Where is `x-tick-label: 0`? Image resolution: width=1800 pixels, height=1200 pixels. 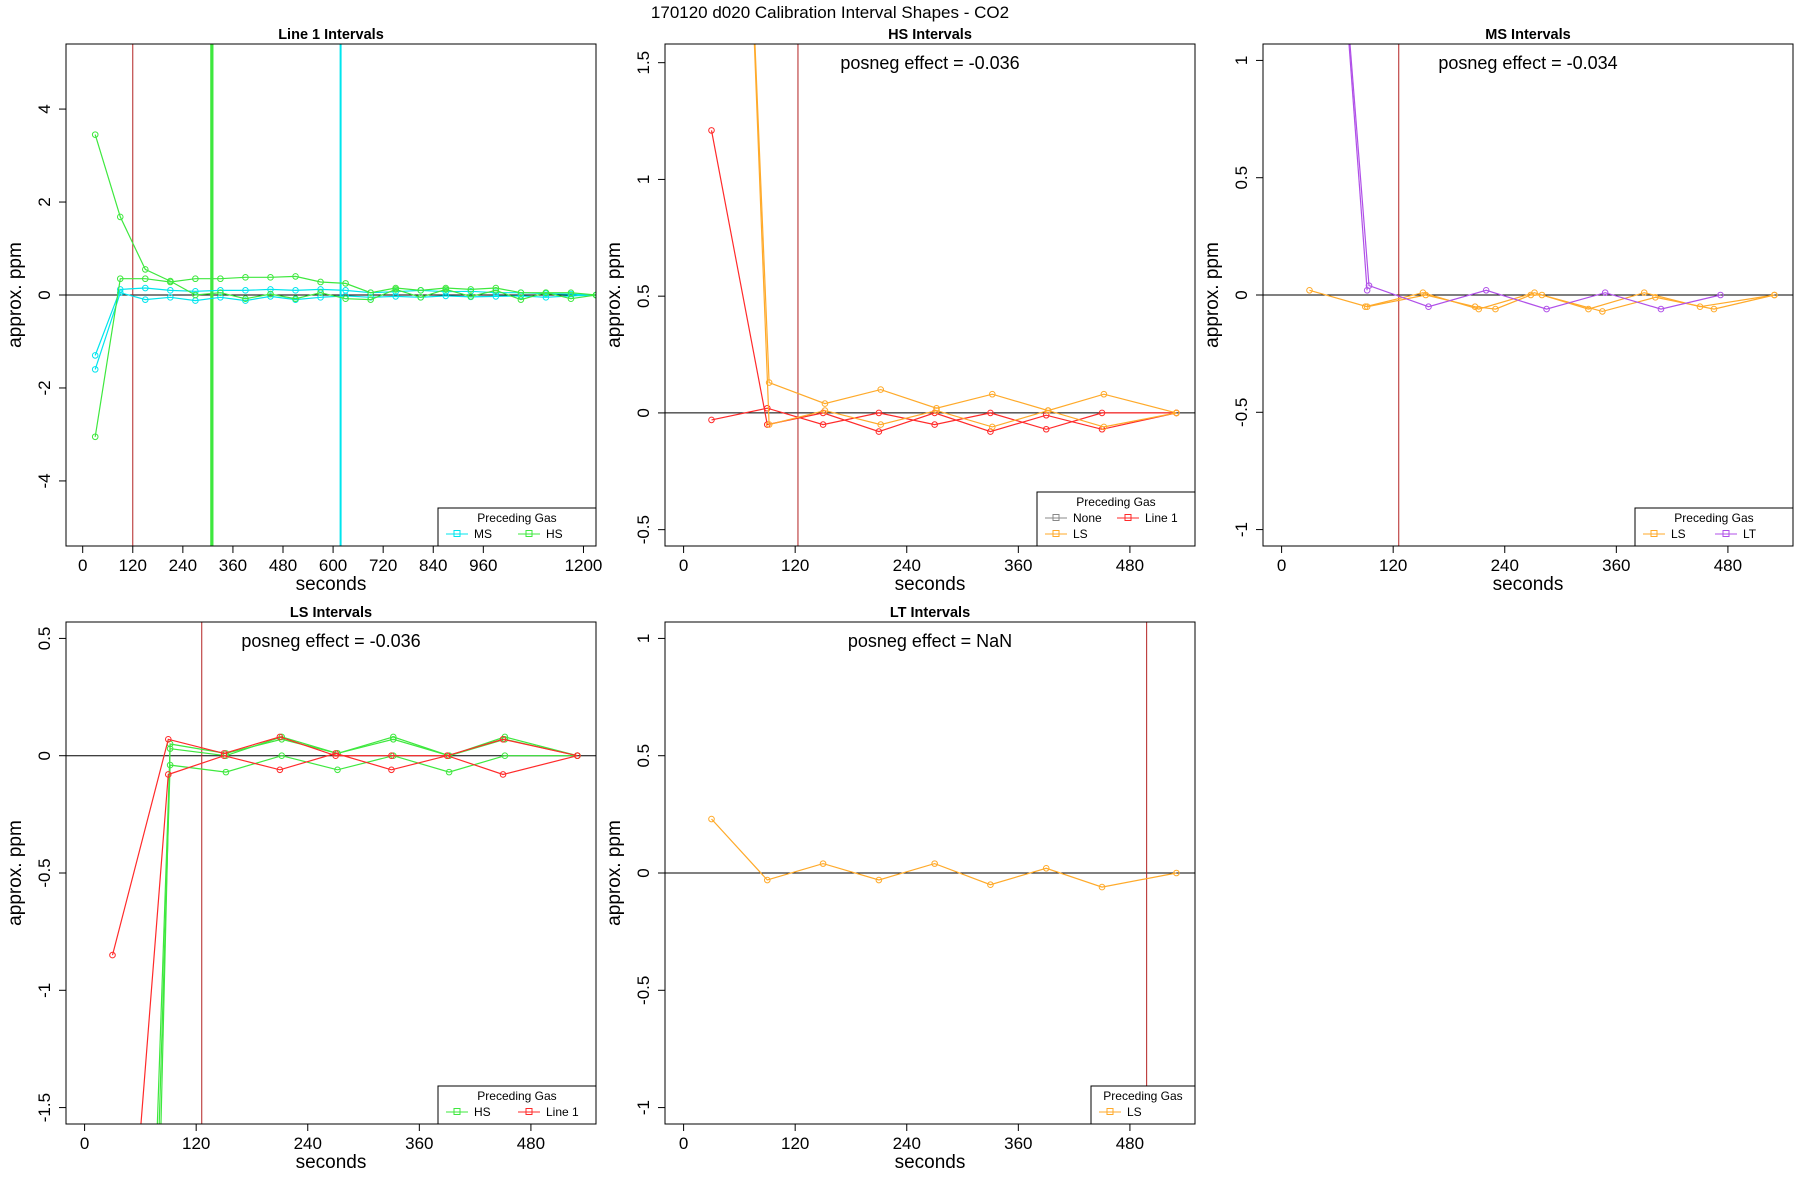
x-tick-label: 0 is located at coordinates (1281, 565).